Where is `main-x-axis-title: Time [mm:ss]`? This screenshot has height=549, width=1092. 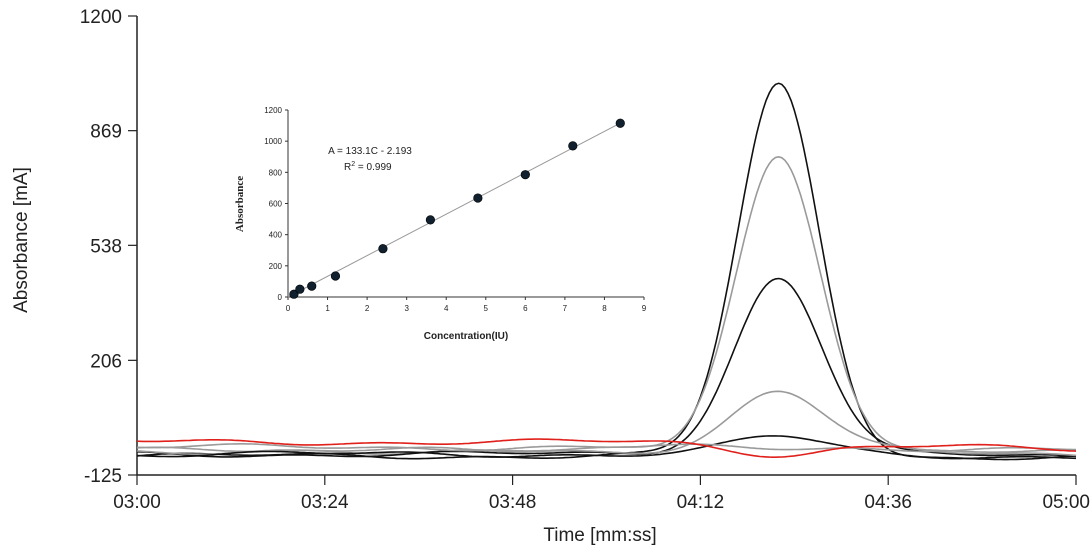 main-x-axis-title: Time [mm:ss] is located at coordinates (599, 535).